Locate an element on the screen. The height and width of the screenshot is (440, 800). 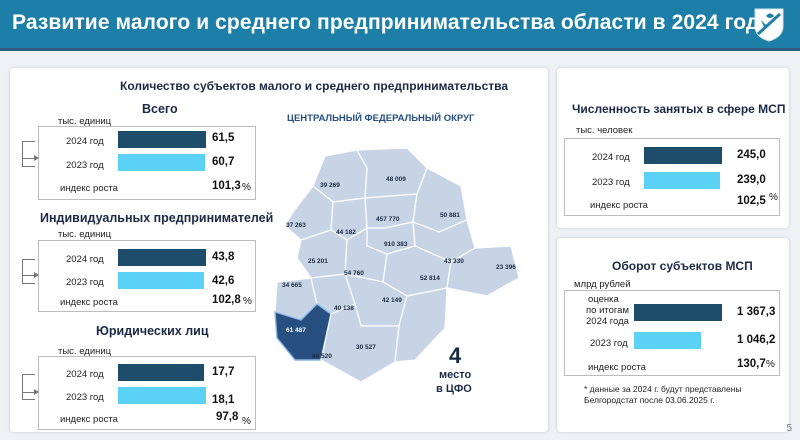
turnover-row1-label-1: оценка is located at coordinates (603, 299).